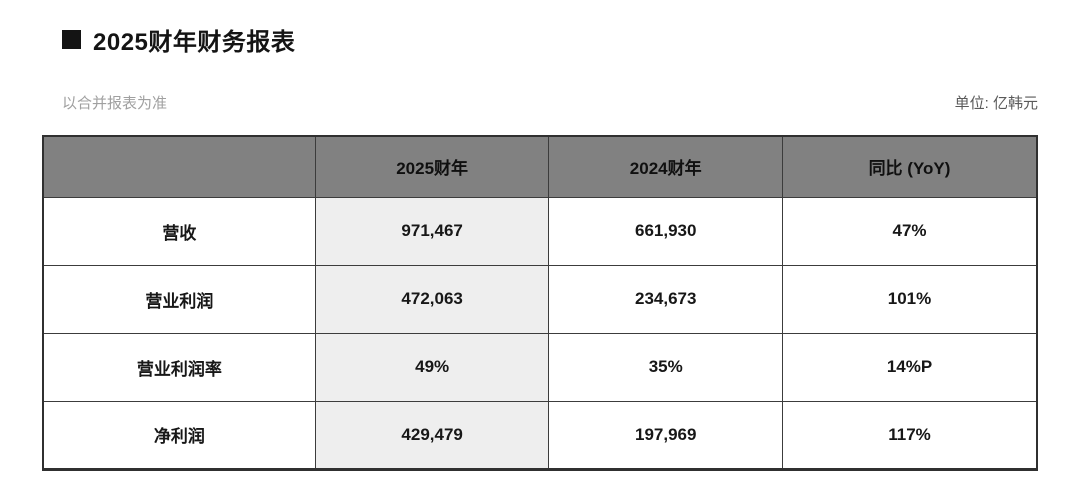  What do you see at coordinates (179, 166) in the screenshot?
I see `col-header-metric` at bounding box center [179, 166].